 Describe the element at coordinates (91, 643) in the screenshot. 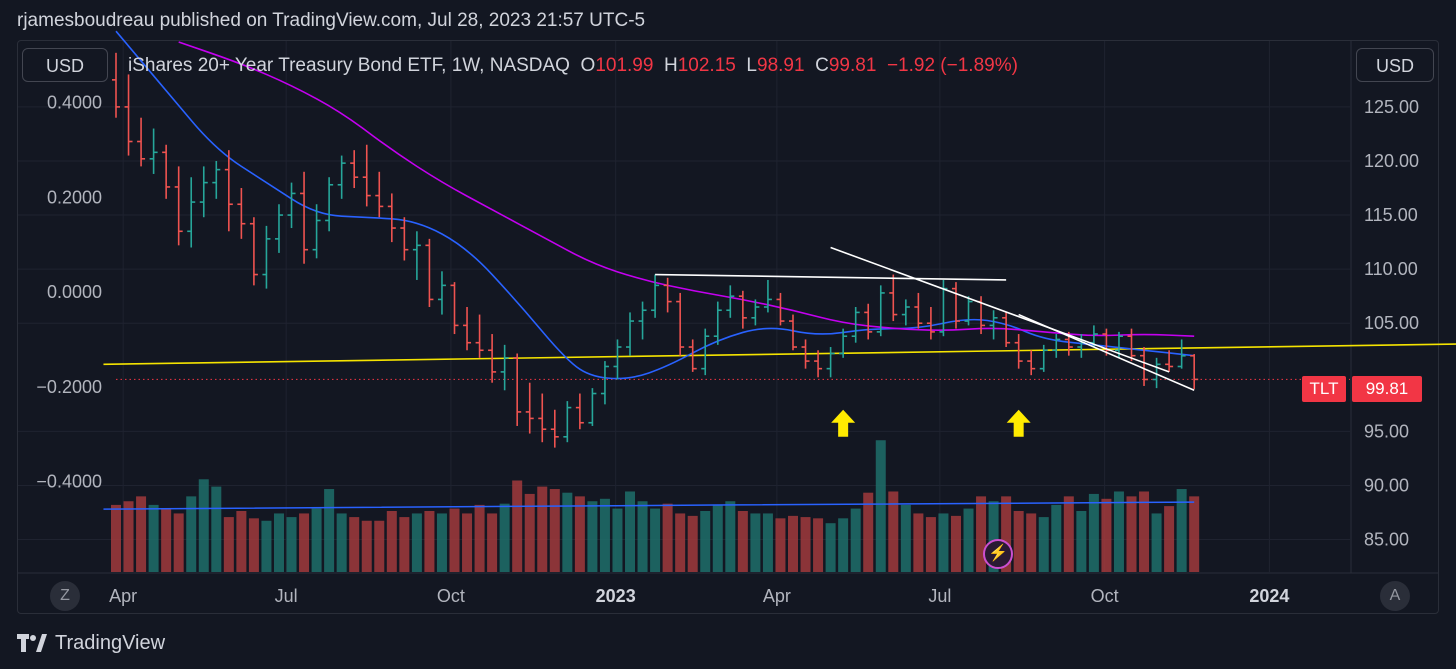

I see `tradingview-logo: TradingView` at that location.